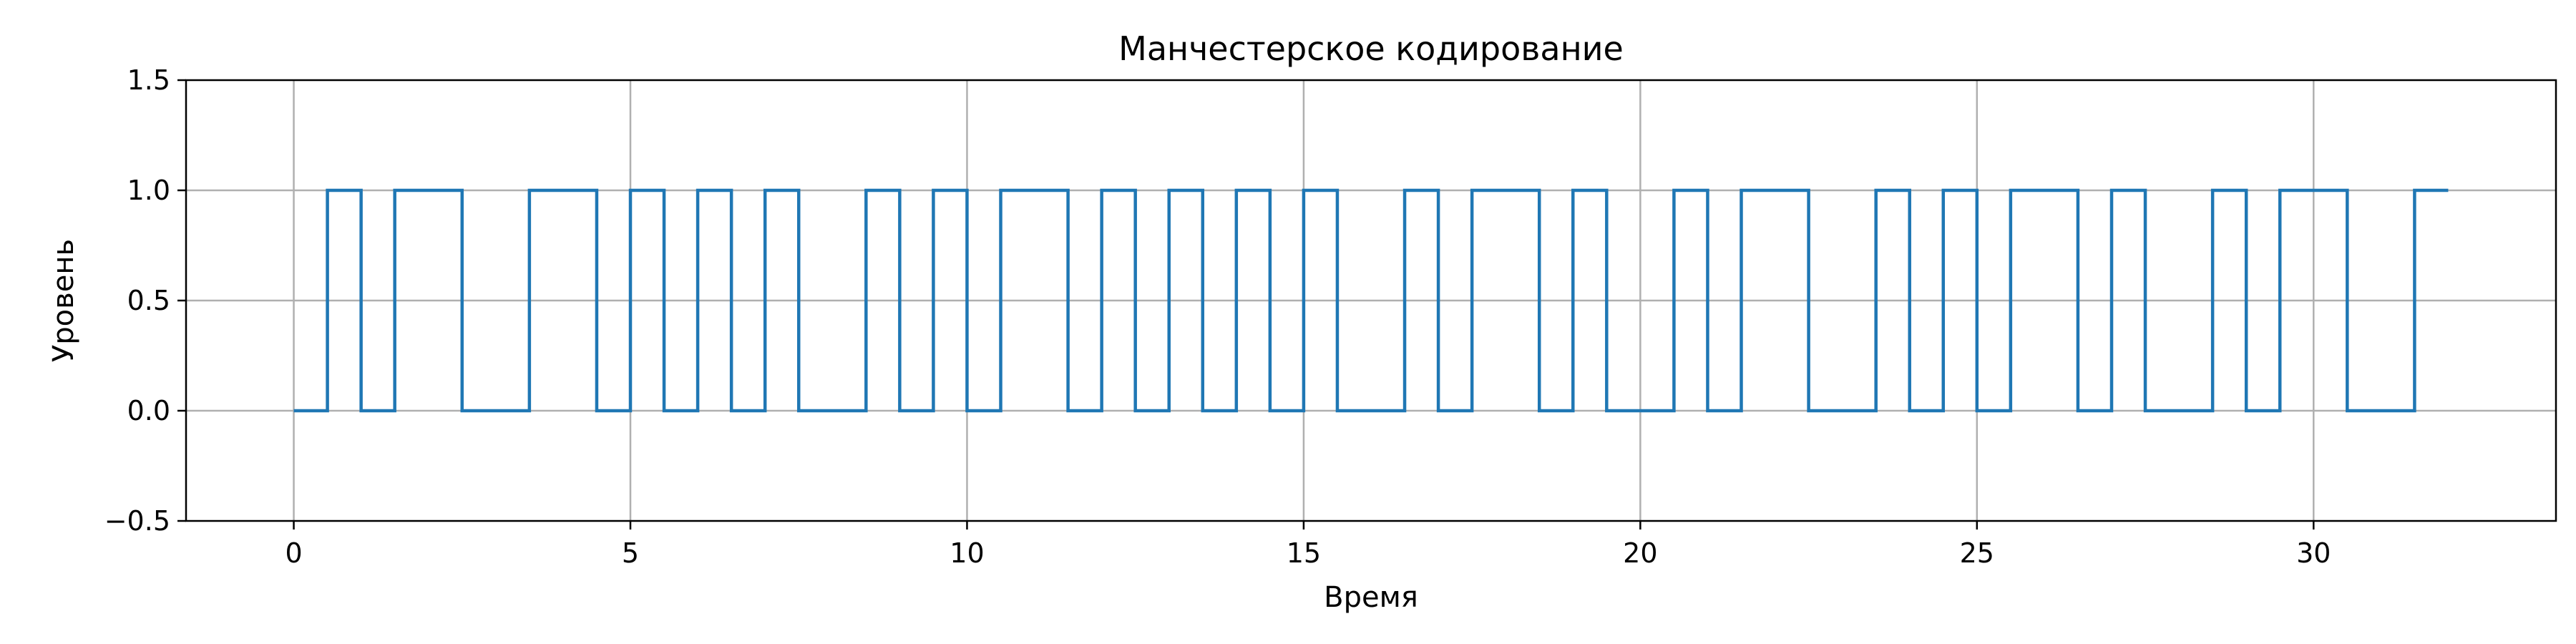 The width and height of the screenshot is (2576, 644). Describe the element at coordinates (137, 521) in the screenshot. I see `y-tick-label: −0.5` at that location.